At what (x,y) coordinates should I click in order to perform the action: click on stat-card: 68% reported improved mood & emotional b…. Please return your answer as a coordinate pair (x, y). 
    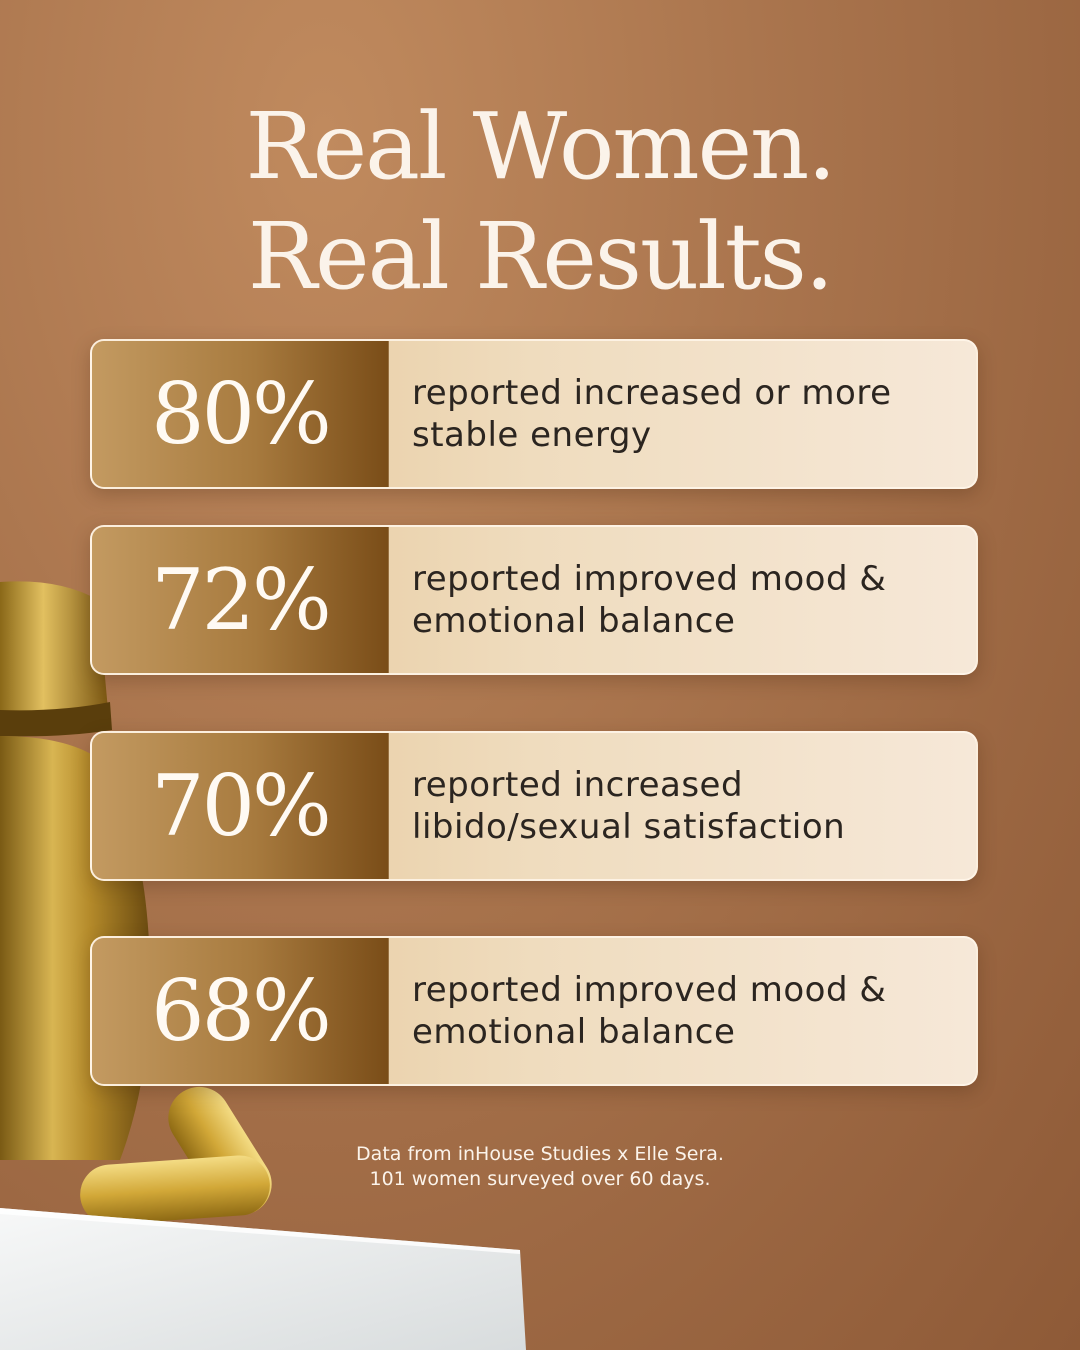
    Looking at the image, I should click on (534, 1011).